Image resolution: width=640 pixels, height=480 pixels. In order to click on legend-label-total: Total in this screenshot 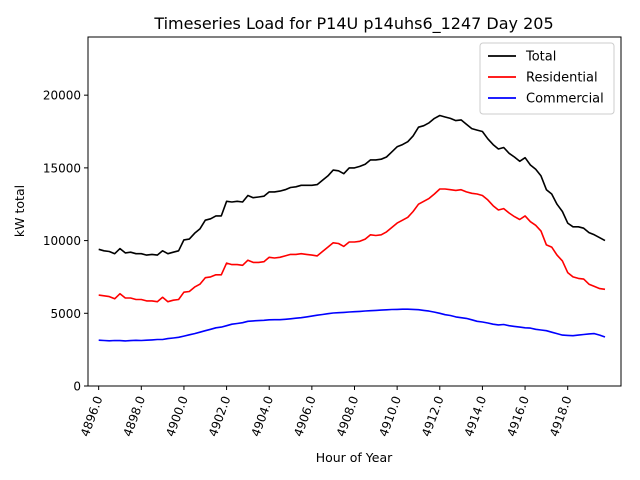, I will do `click(540, 57)`.